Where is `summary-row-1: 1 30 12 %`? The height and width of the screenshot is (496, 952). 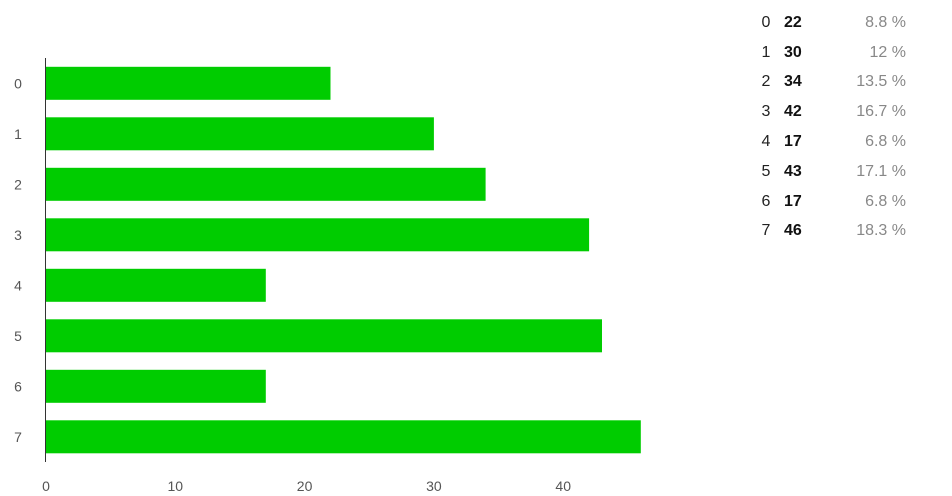
summary-row-1: 1 30 12 % is located at coordinates (827, 53).